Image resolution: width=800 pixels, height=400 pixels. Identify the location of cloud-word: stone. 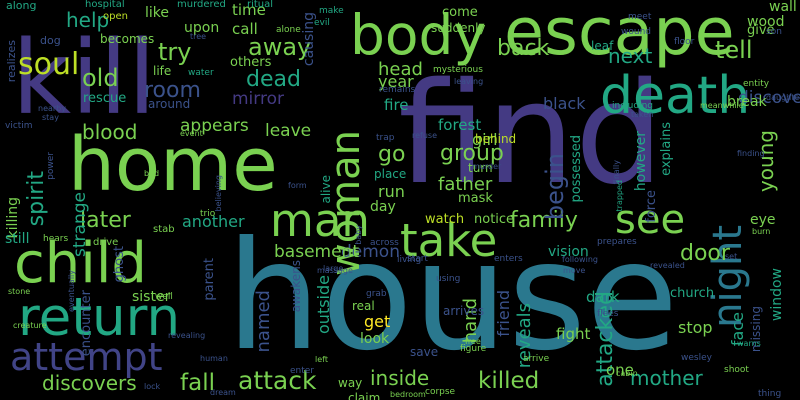
(19, 291).